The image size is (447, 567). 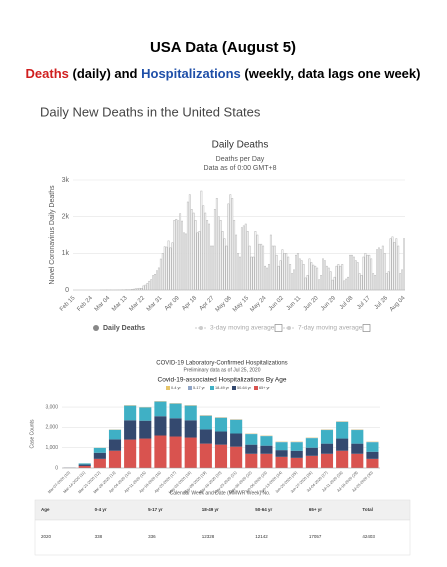 I want to click on legend-label: 3-day moving average, so click(x=242, y=328).